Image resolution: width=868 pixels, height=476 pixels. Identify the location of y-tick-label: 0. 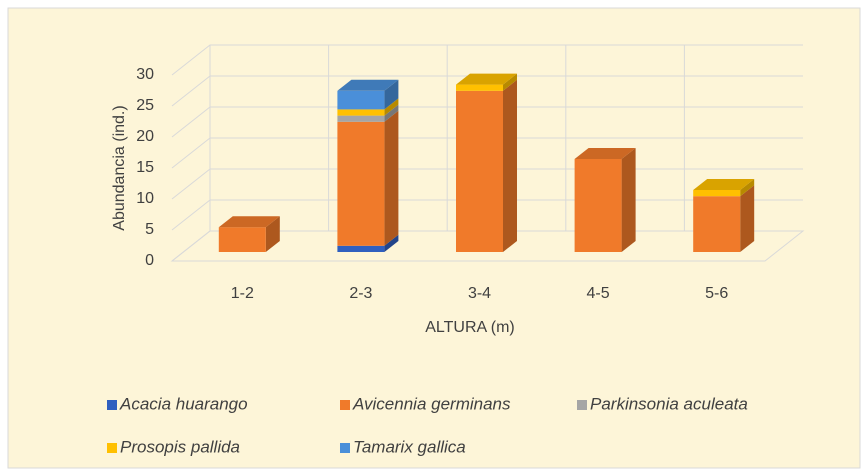
(149, 260).